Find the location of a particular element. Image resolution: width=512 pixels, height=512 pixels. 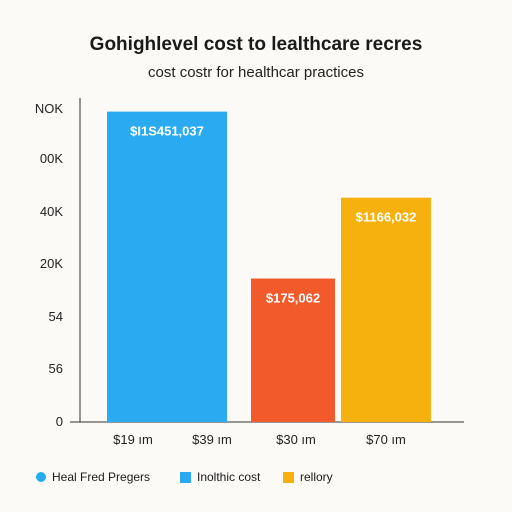

x-tick-label-0: $19 ım is located at coordinates (133, 439).